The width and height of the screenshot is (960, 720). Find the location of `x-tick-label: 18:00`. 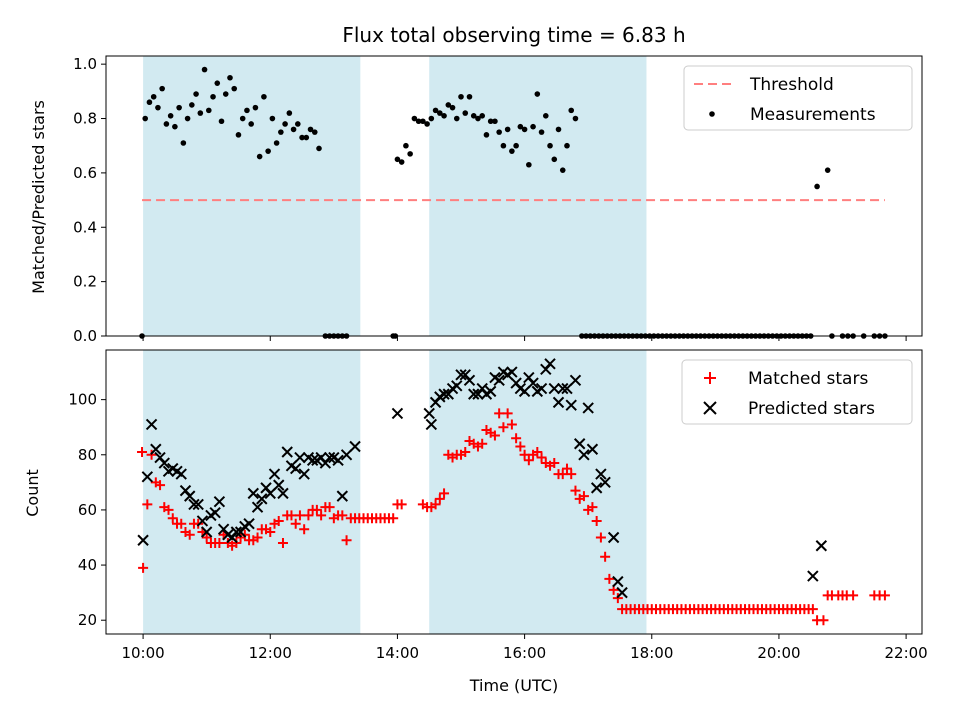

x-tick-label: 18:00 is located at coordinates (651, 653).